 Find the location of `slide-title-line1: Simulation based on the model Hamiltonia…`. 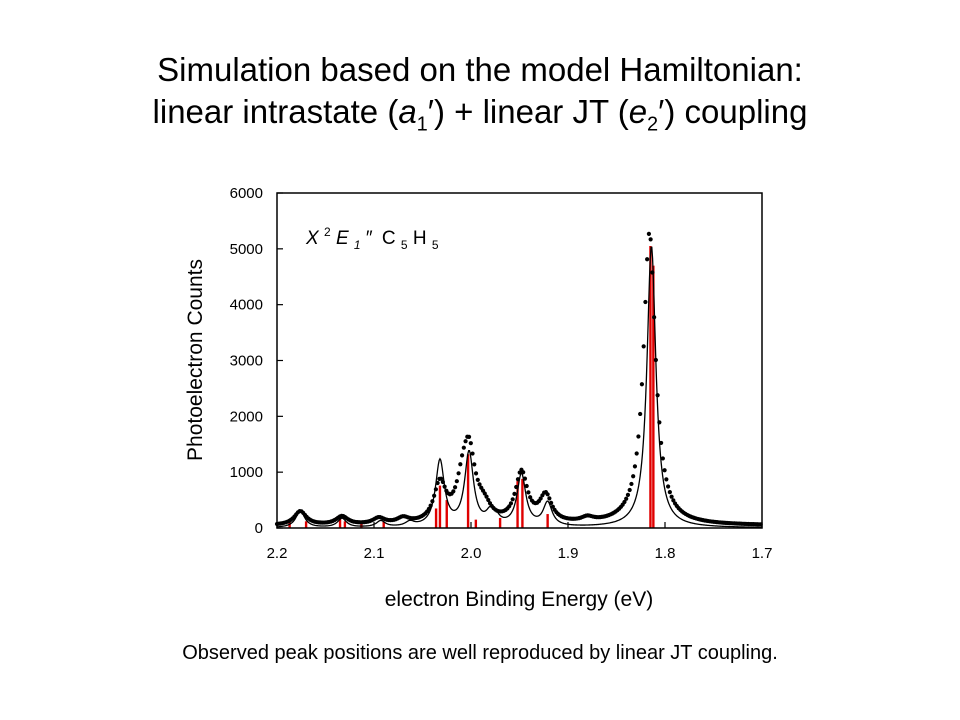

slide-title-line1: Simulation based on the model Hamiltonia… is located at coordinates (480, 69).